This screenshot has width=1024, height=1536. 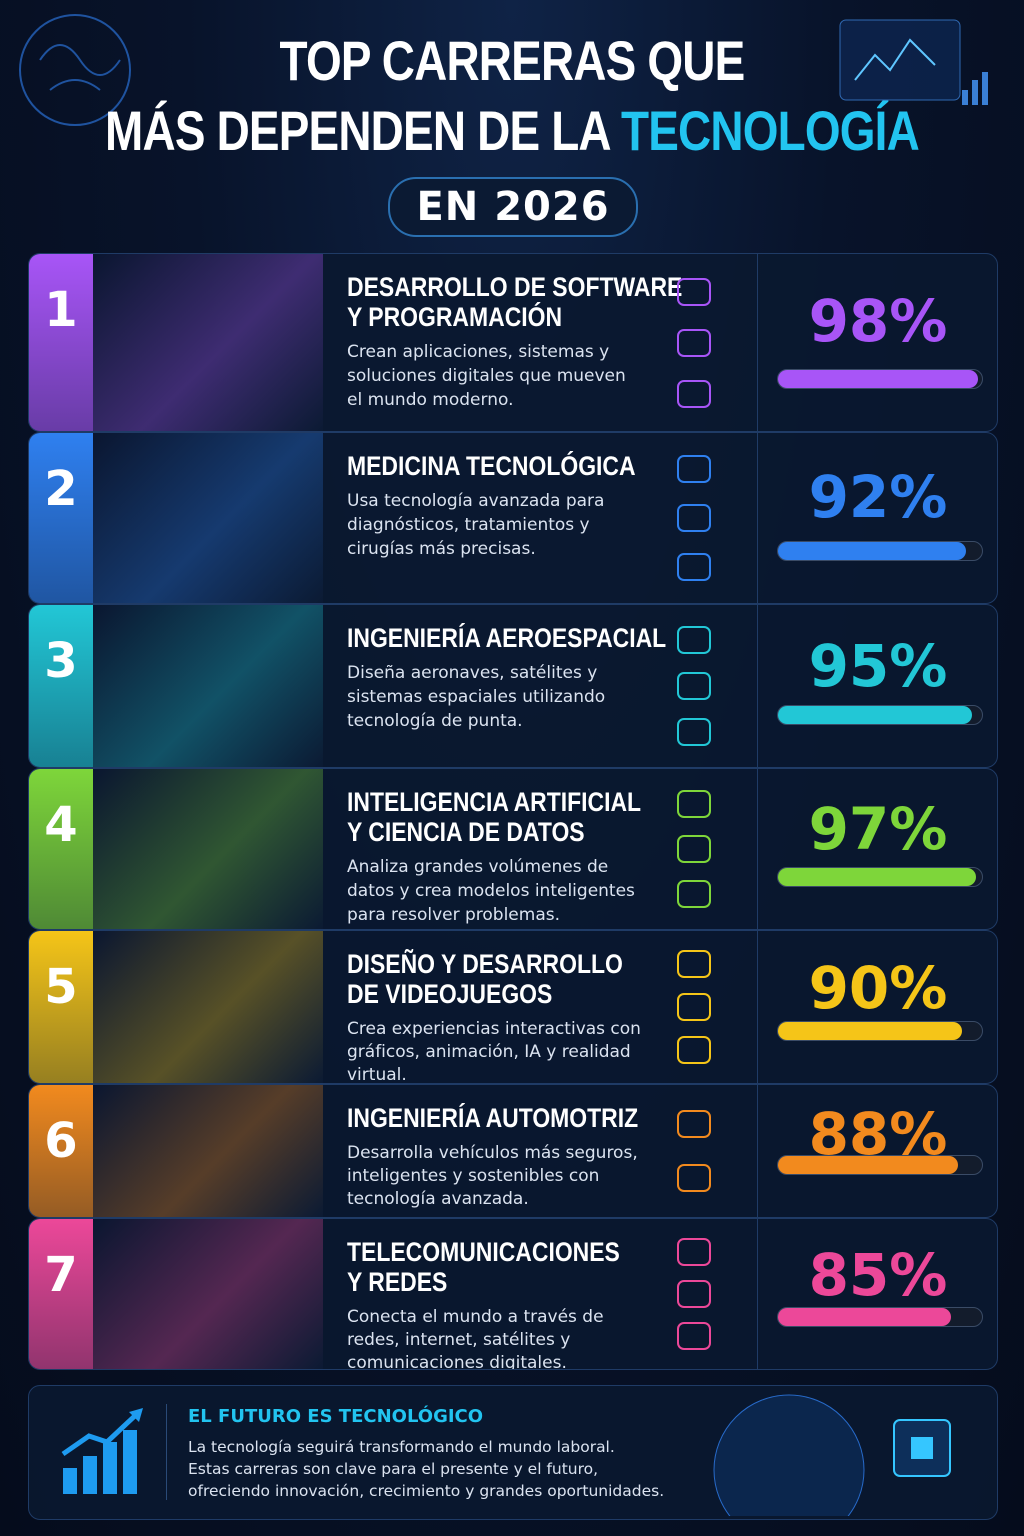 What do you see at coordinates (485, 964) in the screenshot?
I see `career-title: DISEÑO Y DESARROLLO` at bounding box center [485, 964].